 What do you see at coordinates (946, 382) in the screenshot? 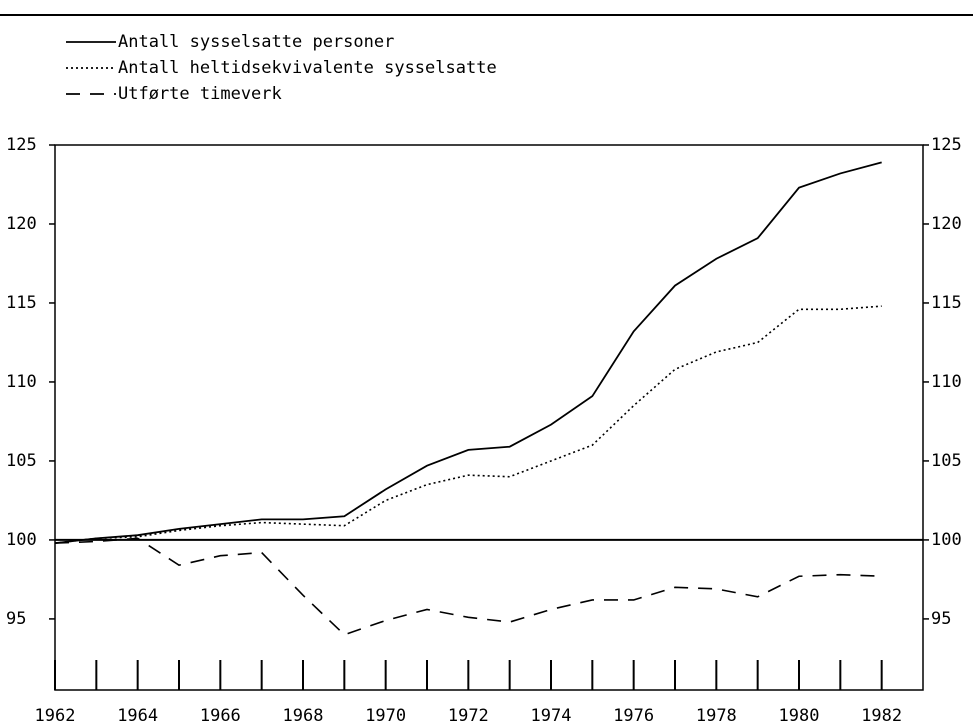
I see `y-tick-label-right: 110` at bounding box center [946, 382].